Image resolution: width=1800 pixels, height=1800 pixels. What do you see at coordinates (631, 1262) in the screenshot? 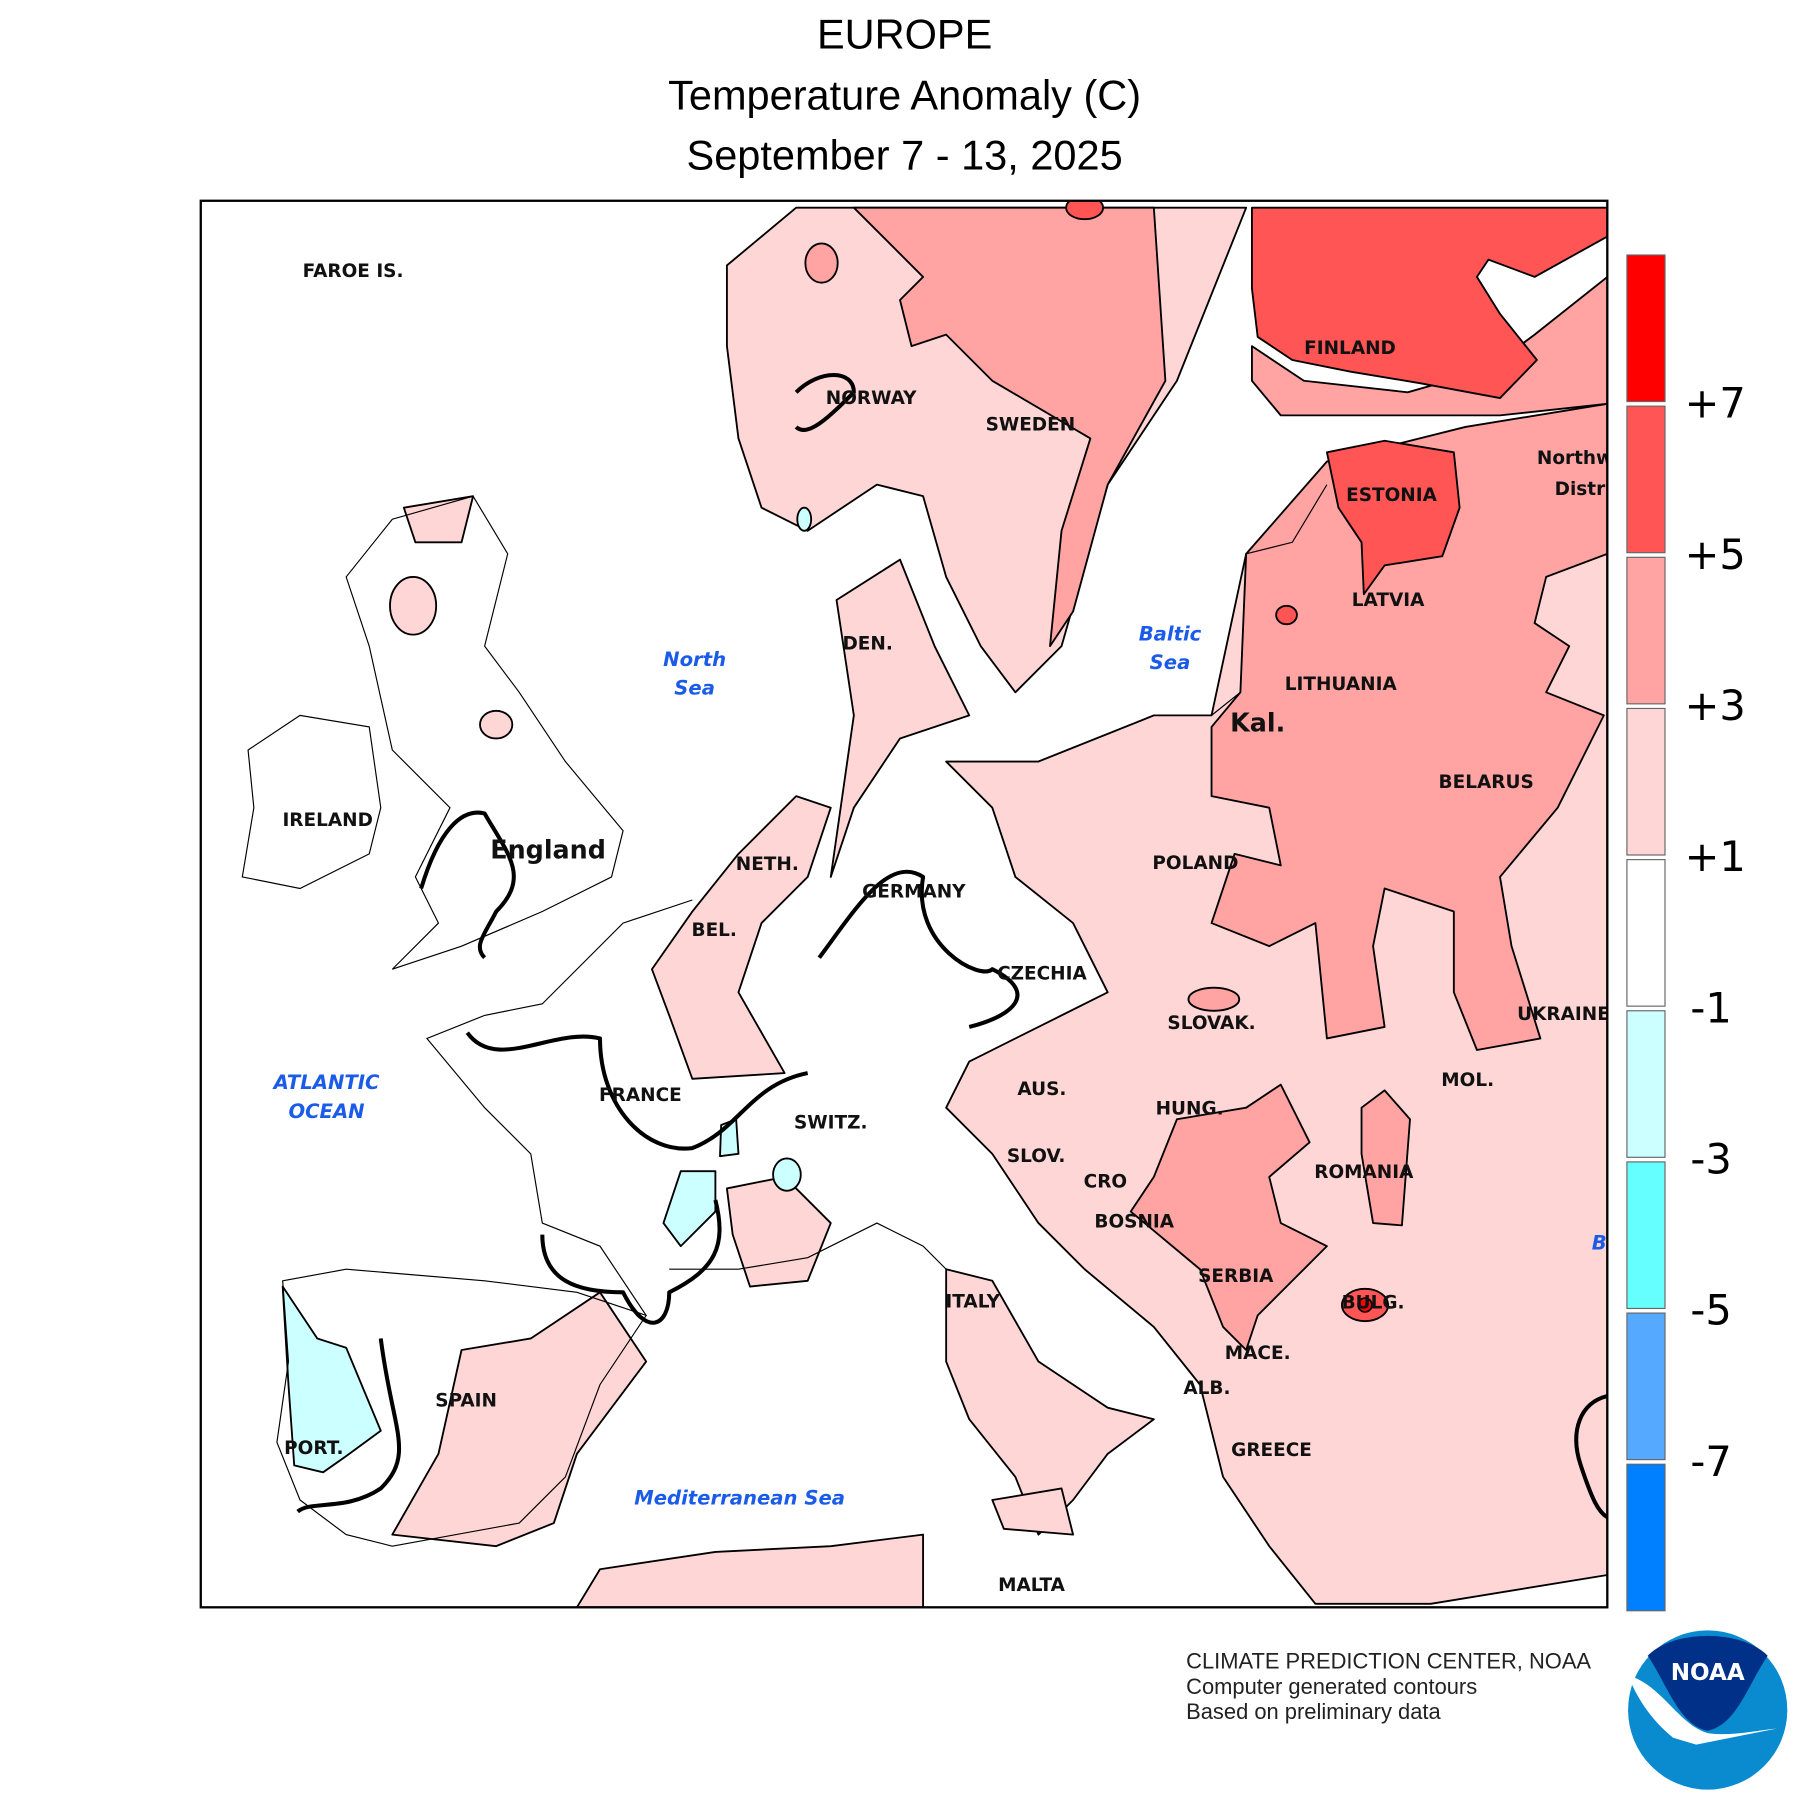
I see `france-south-contour` at bounding box center [631, 1262].